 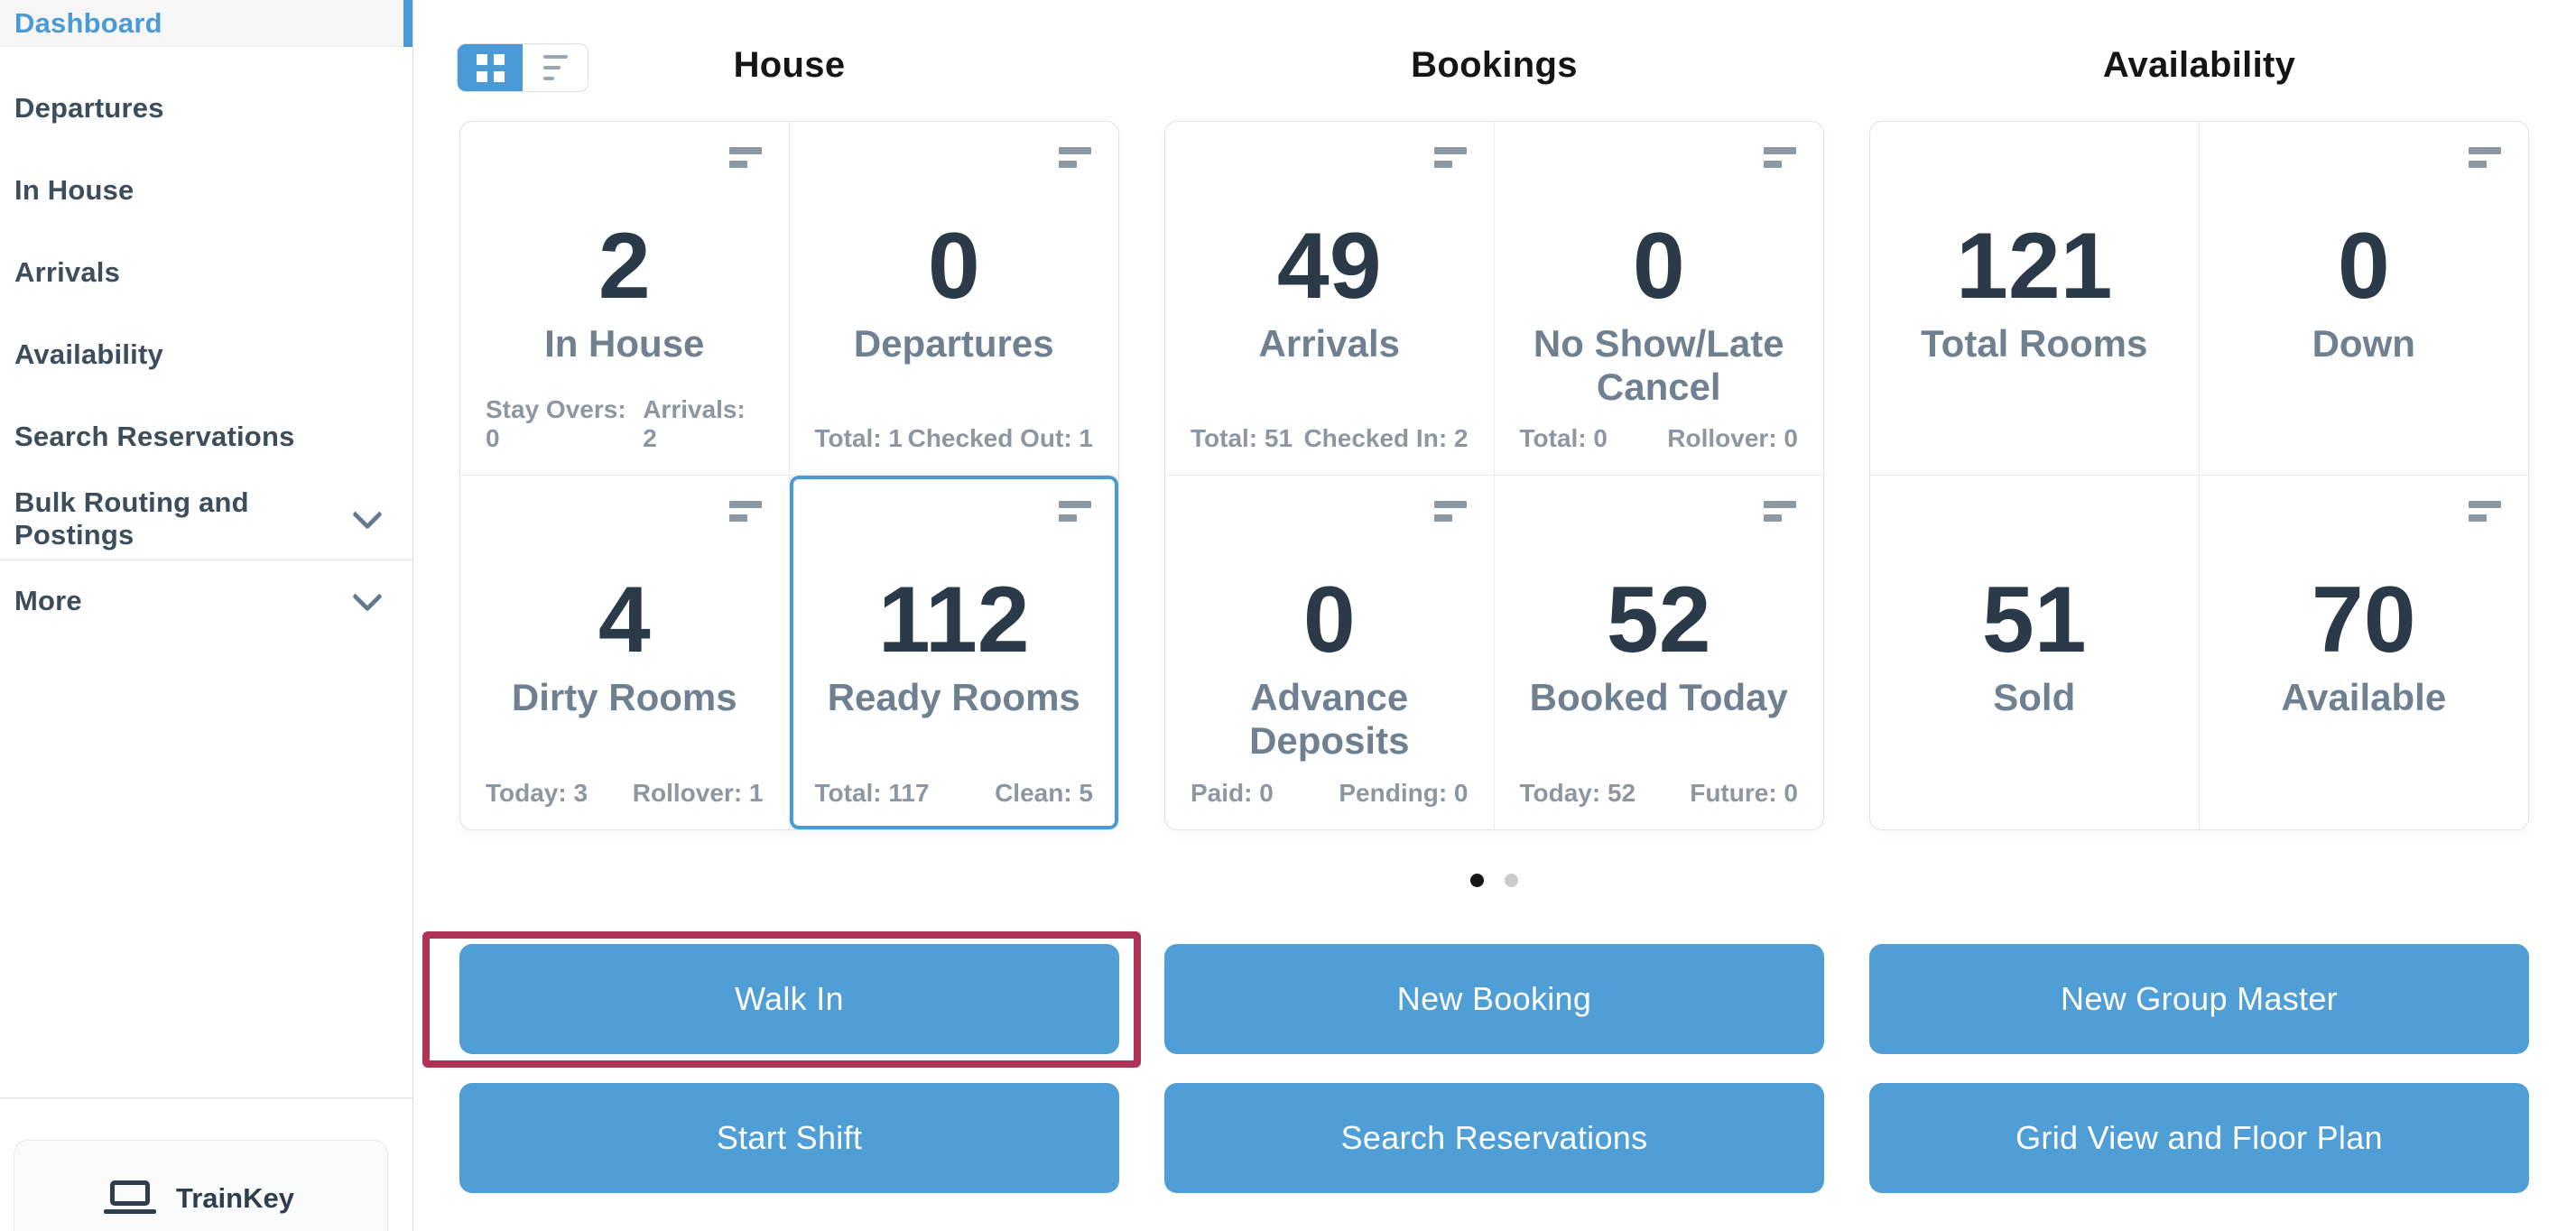 I want to click on trainkey-button: TrainKey, so click(x=201, y=1185).